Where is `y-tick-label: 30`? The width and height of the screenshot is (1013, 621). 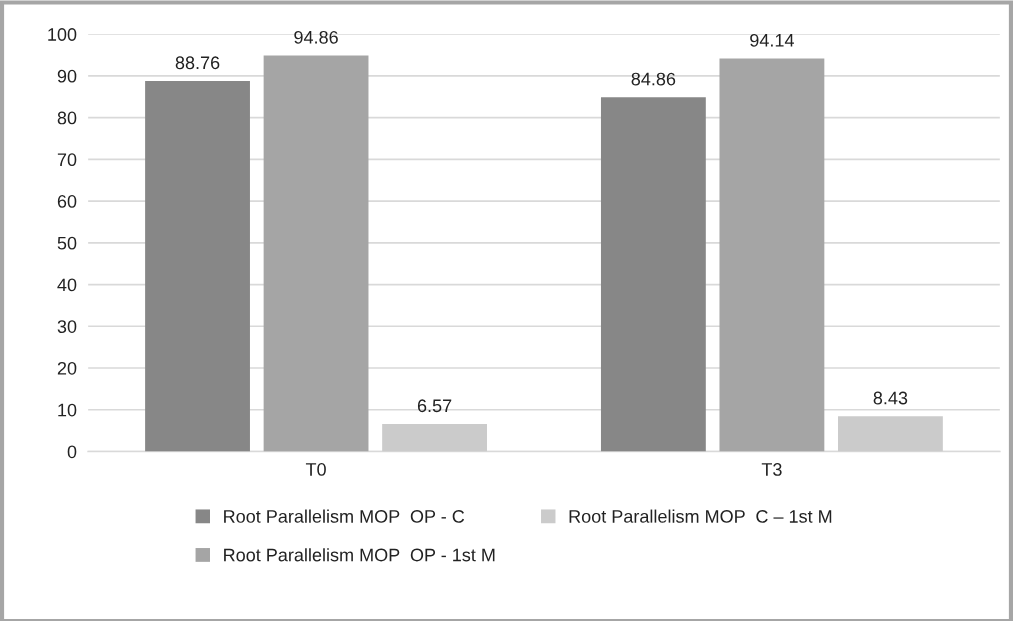
y-tick-label: 30 is located at coordinates (67, 326).